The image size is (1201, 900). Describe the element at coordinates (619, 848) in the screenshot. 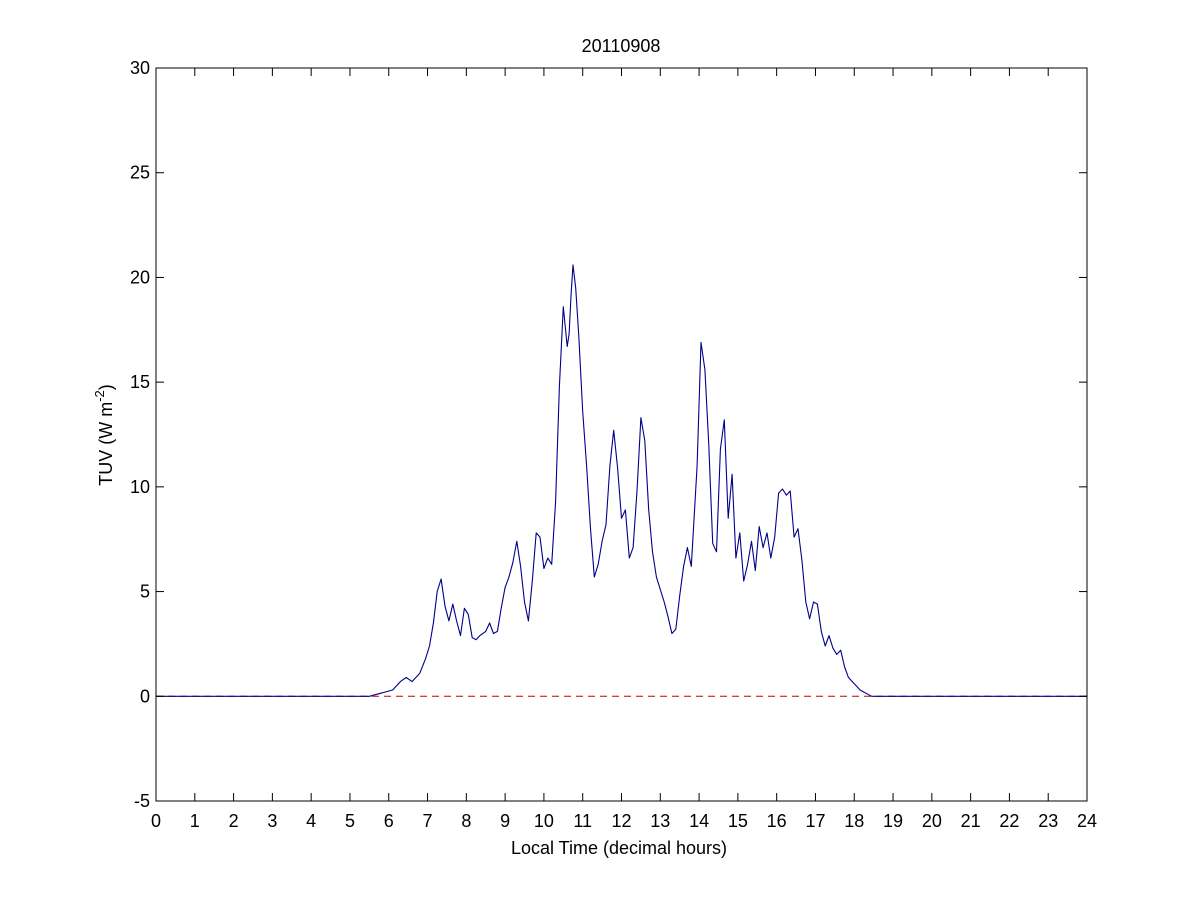

I see `x-axis-label: Local Time (decimal hours)` at that location.